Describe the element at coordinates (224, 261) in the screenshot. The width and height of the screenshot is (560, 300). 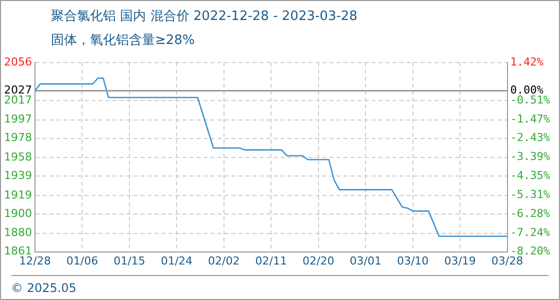
I see `x-tick-label: 02/02` at that location.